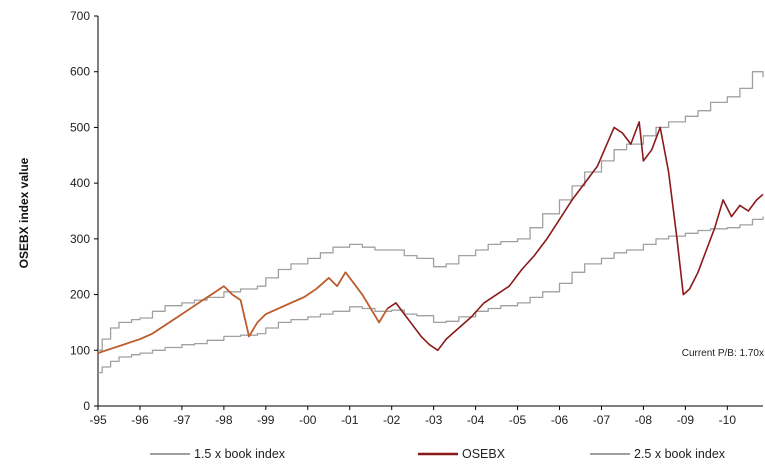  What do you see at coordinates (438, 454) in the screenshot?
I see `legend: 1.5 x book index OSEBX 2.5 x book index` at bounding box center [438, 454].